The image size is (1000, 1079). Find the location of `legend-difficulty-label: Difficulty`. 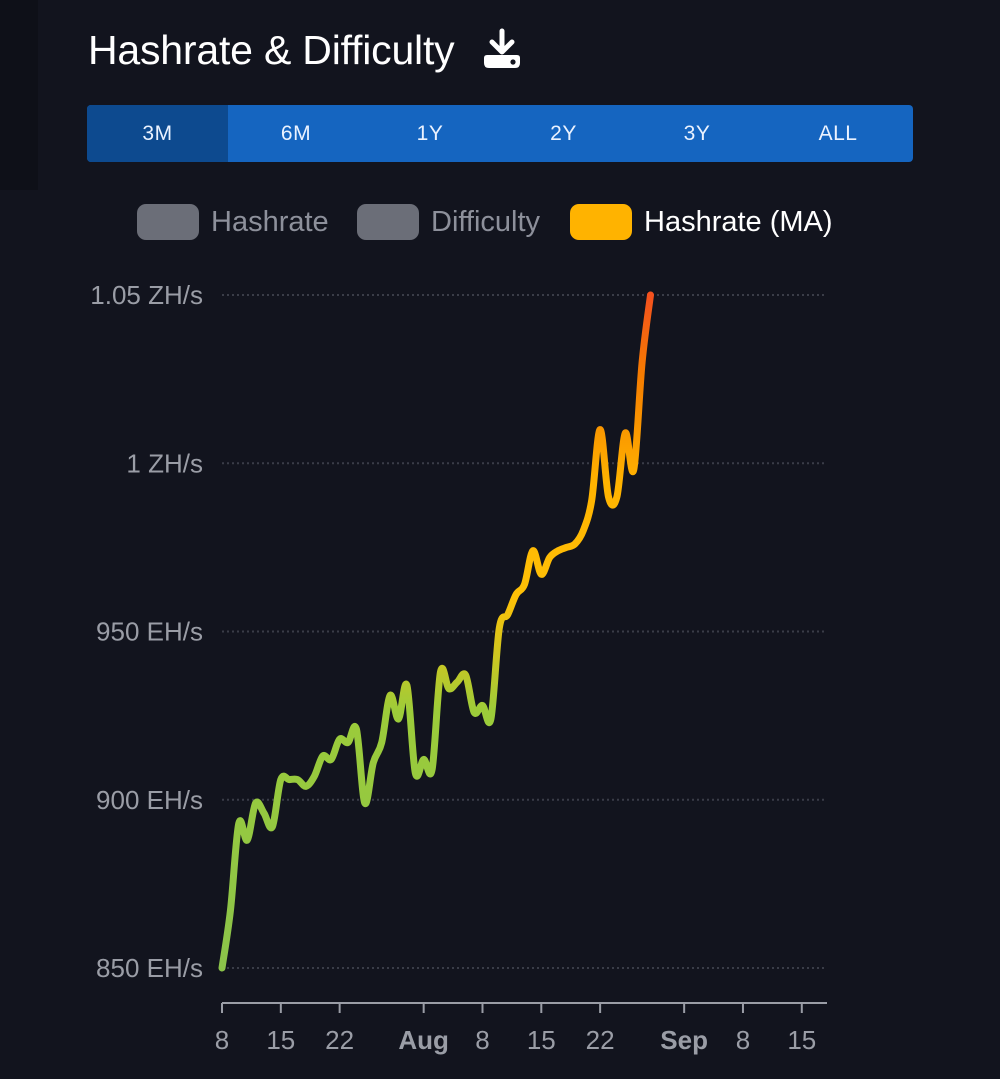

legend-difficulty-label: Difficulty is located at coordinates (486, 221).